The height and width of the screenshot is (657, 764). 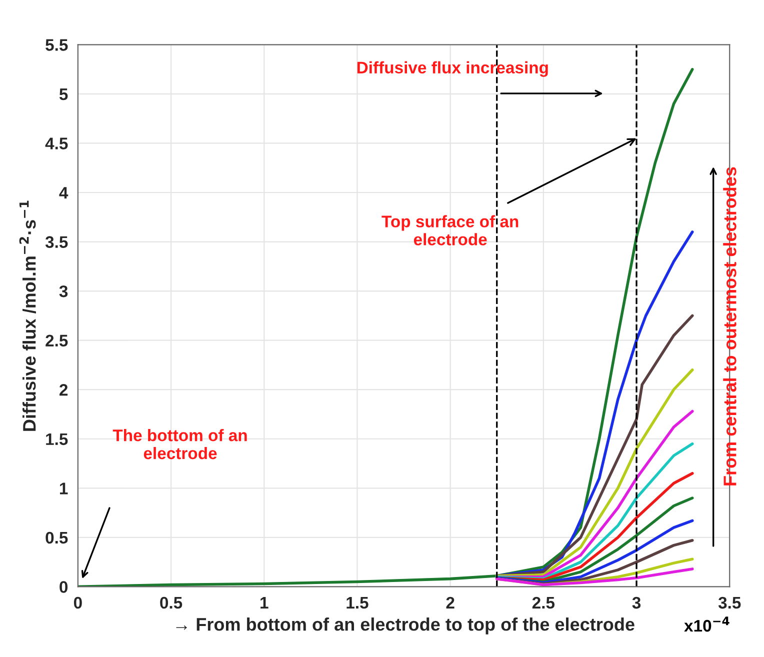 I want to click on annotation: From central to outermost electrodes, so click(x=729, y=326).